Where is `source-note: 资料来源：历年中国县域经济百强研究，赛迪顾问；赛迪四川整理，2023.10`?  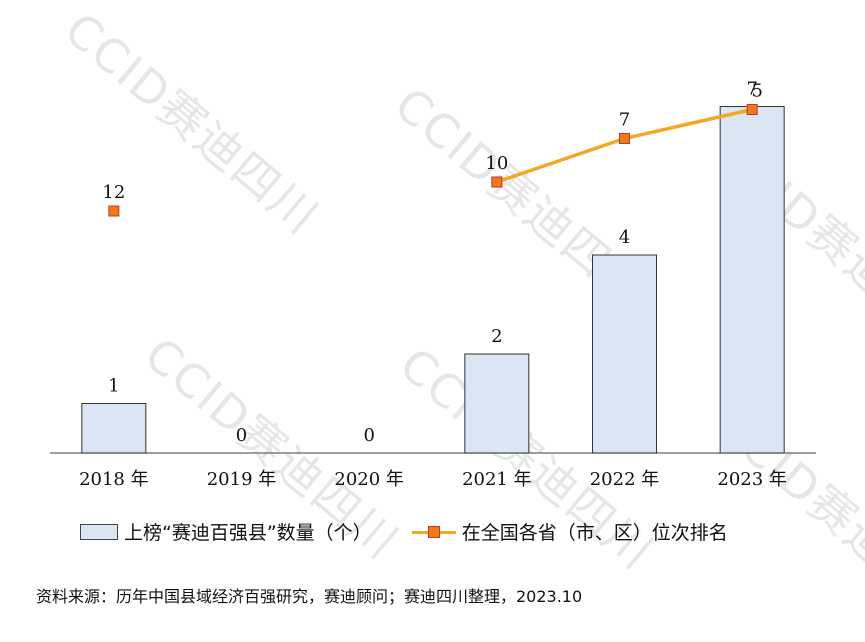 source-note: 资料来源：历年中国县域经济百强研究，赛迪顾问；赛迪四川整理，2023.10 is located at coordinates (309, 596).